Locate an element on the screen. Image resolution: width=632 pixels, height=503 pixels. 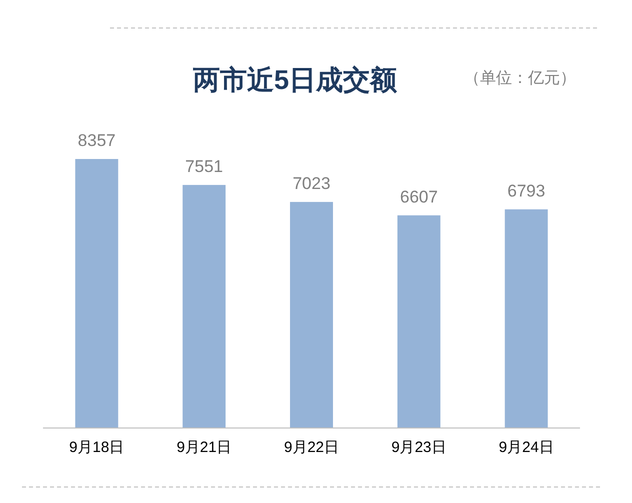
x-tick-label: 9月22日 is located at coordinates (312, 447).